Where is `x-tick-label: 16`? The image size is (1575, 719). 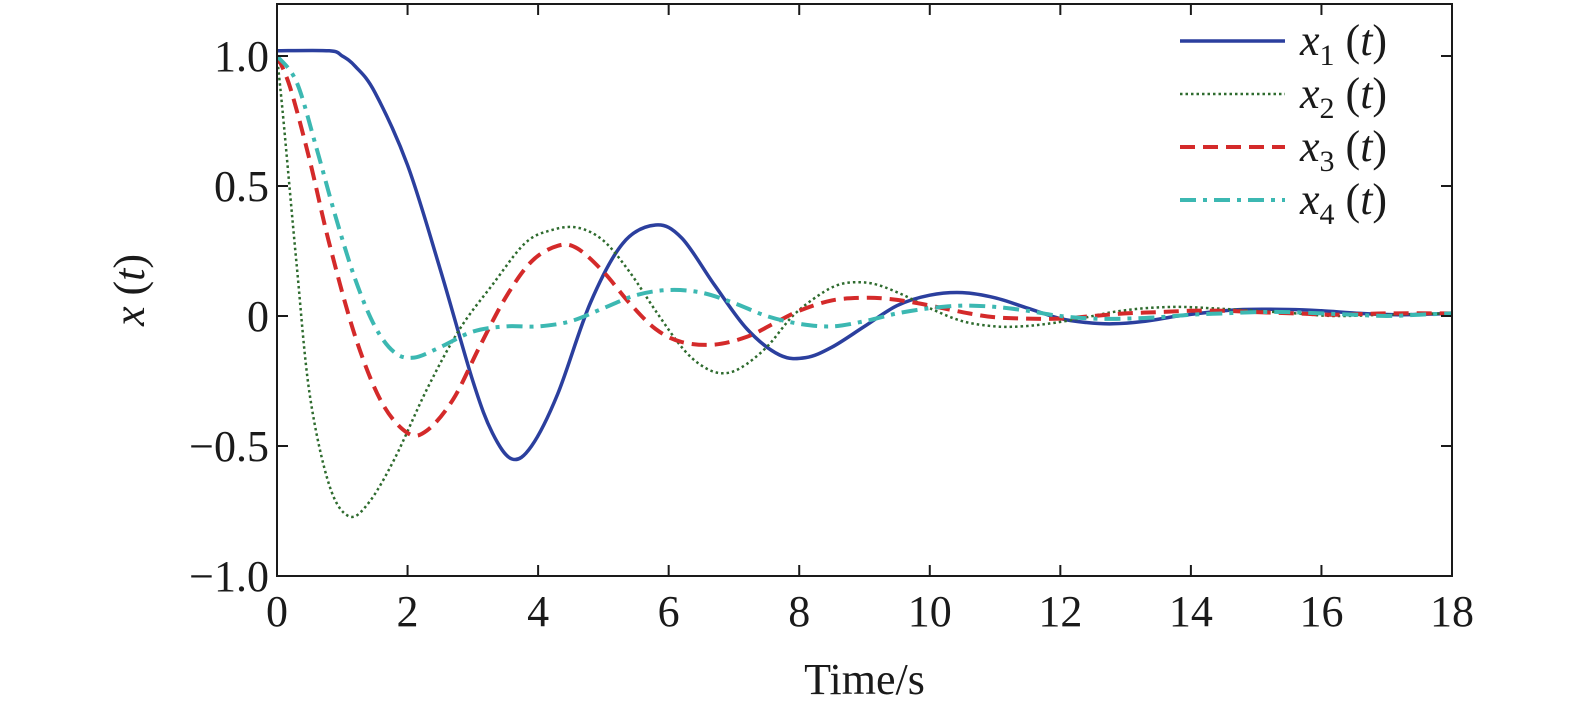 x-tick-label: 16 is located at coordinates (1321, 611).